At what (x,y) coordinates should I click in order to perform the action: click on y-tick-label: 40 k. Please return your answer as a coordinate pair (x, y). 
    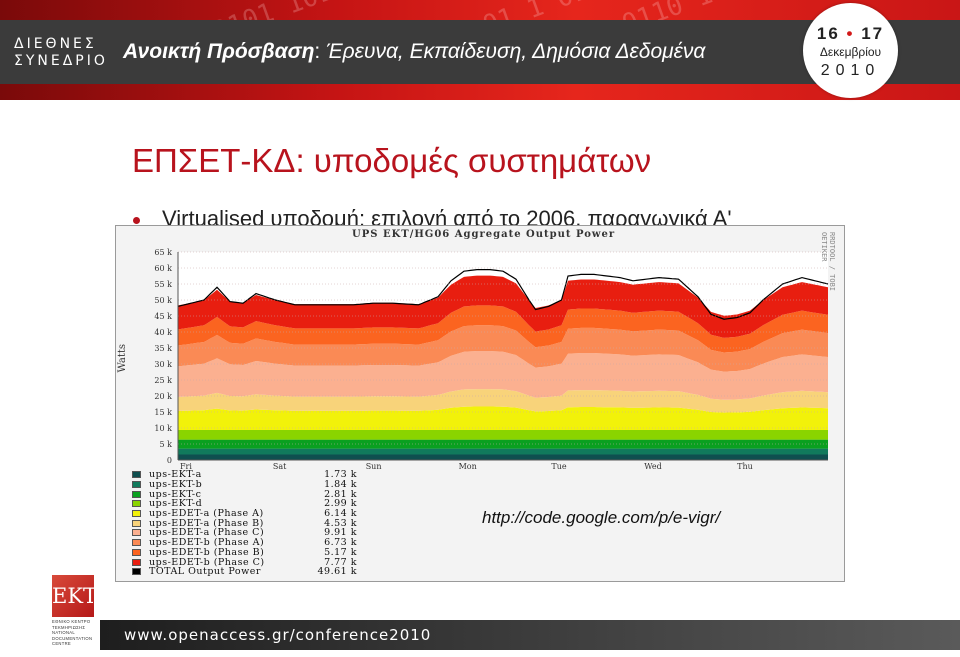
    Looking at the image, I should click on (163, 332).